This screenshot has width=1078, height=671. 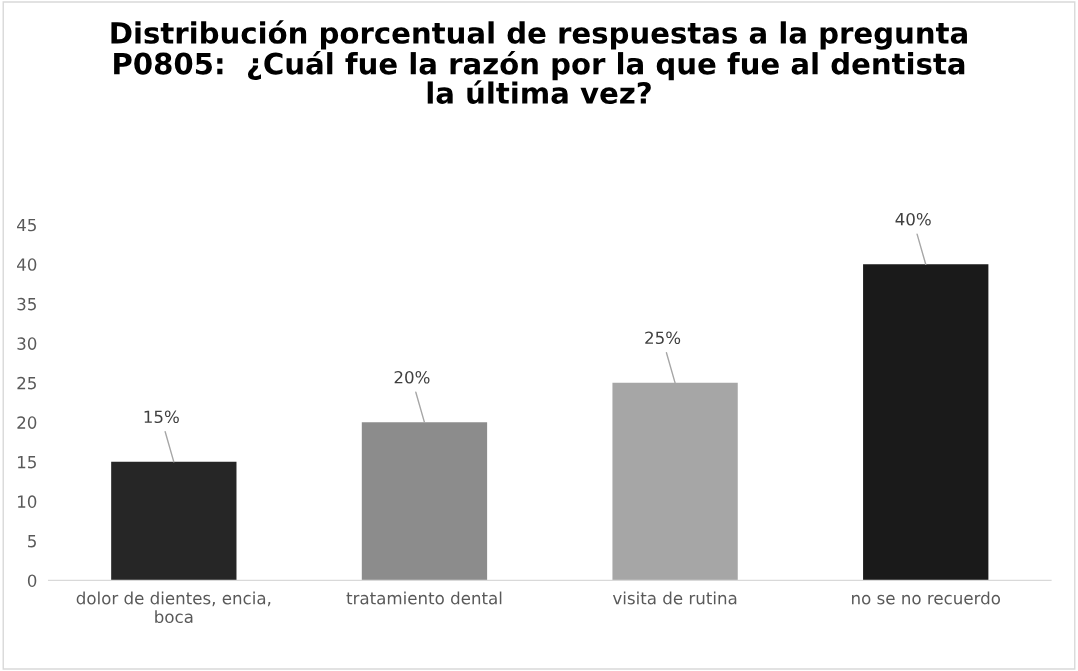 I want to click on y-tick-label: 10, so click(x=27, y=501).